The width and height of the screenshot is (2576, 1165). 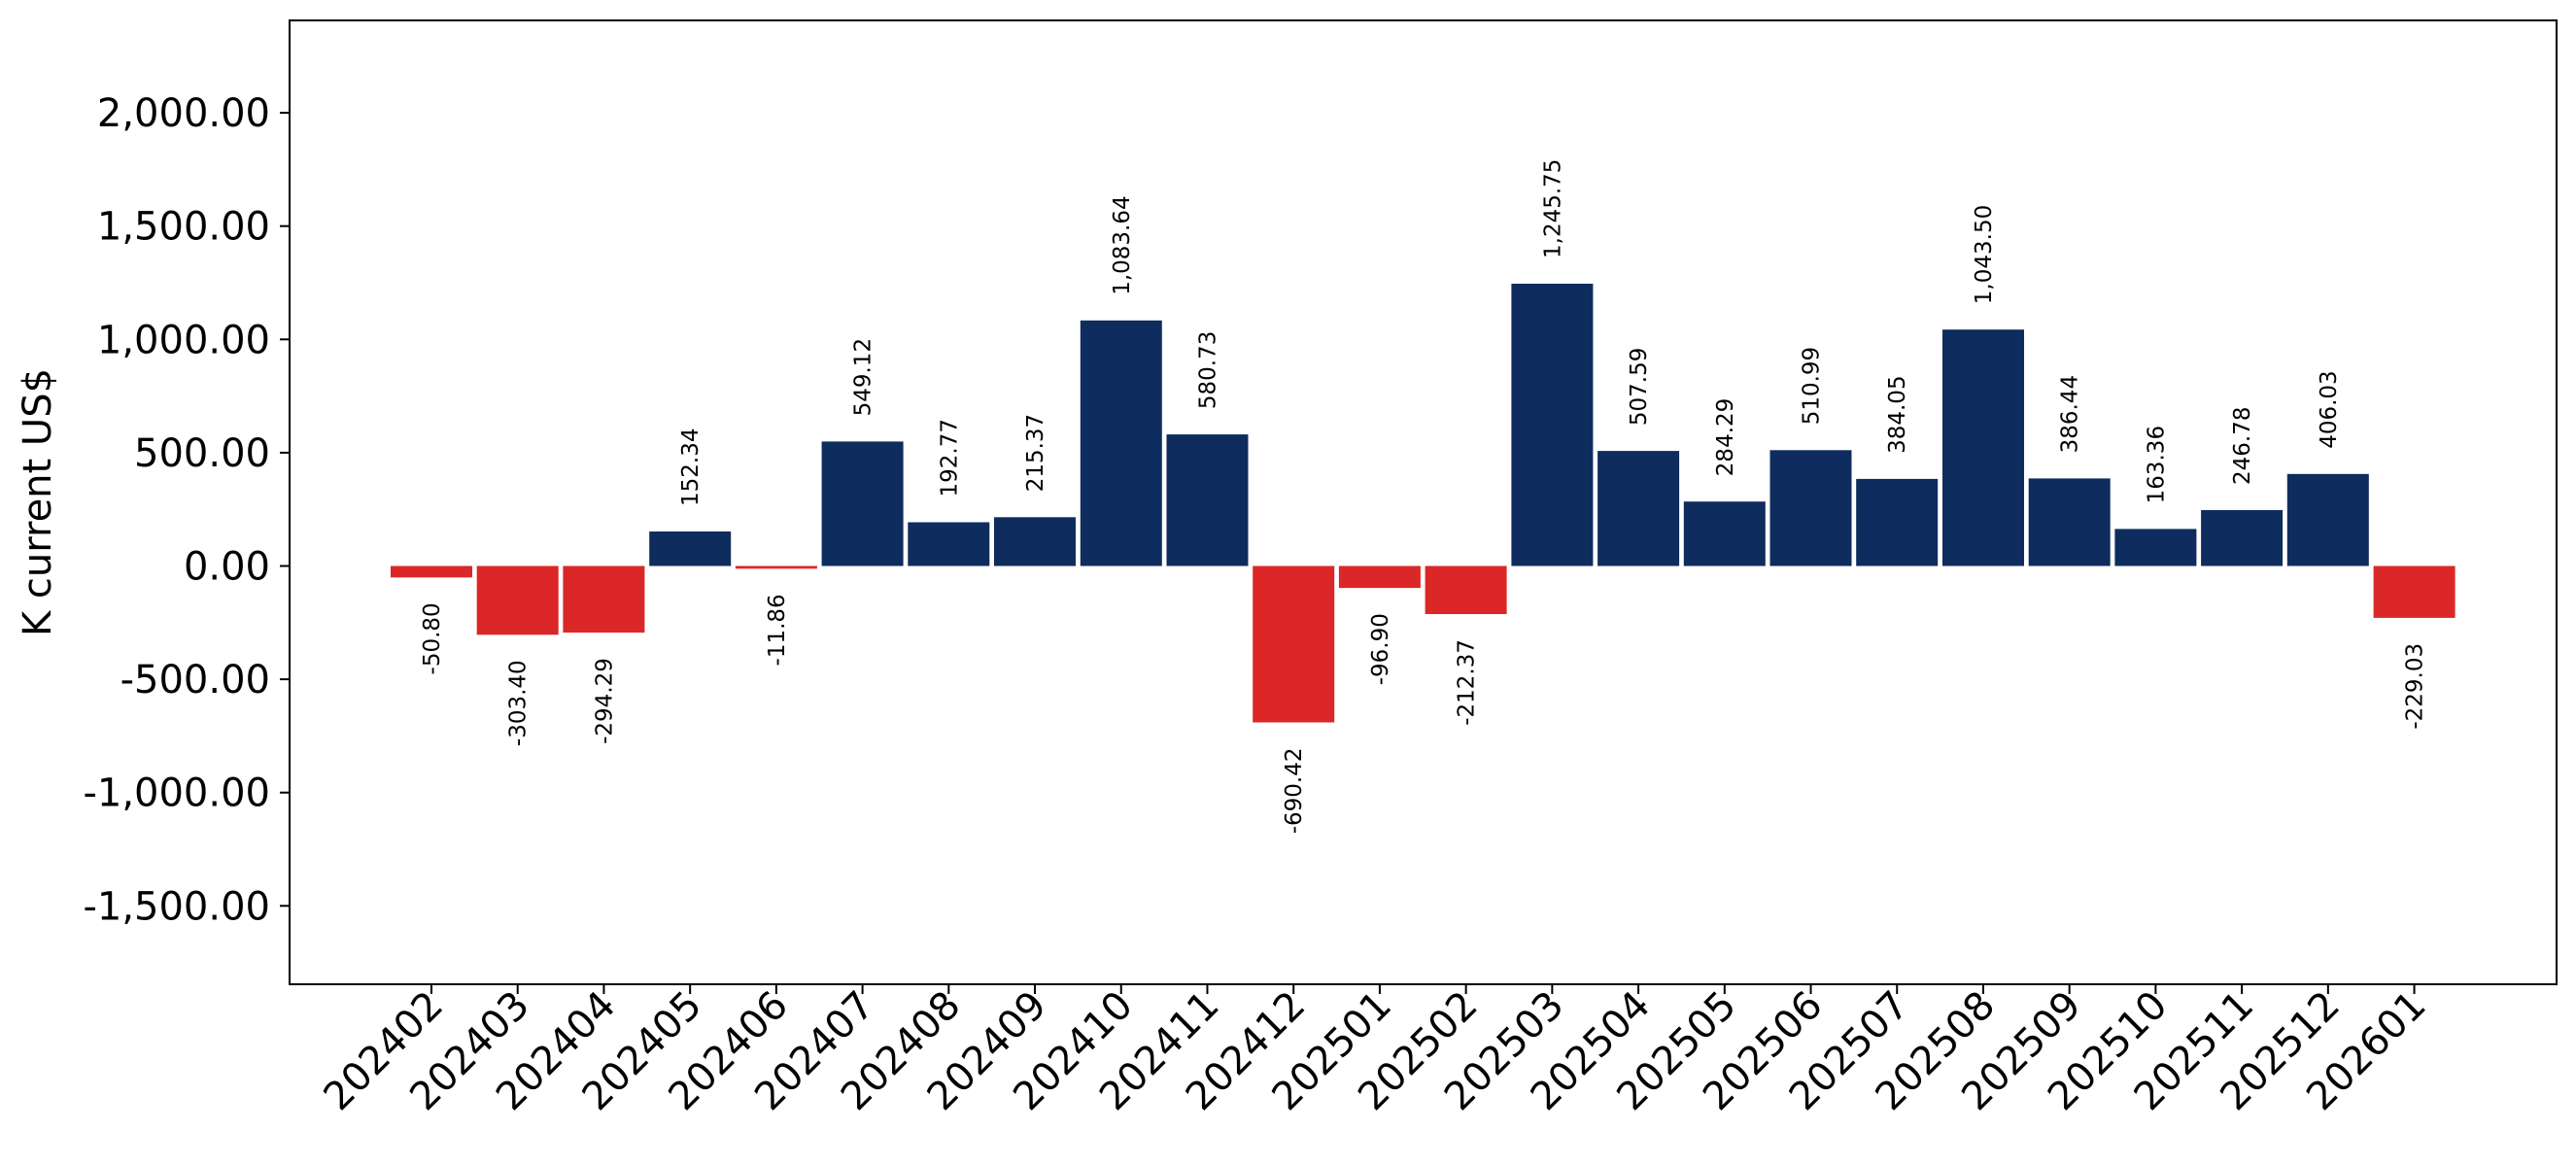 What do you see at coordinates (1897, 414) in the screenshot?
I see `data-label: 384.05` at bounding box center [1897, 414].